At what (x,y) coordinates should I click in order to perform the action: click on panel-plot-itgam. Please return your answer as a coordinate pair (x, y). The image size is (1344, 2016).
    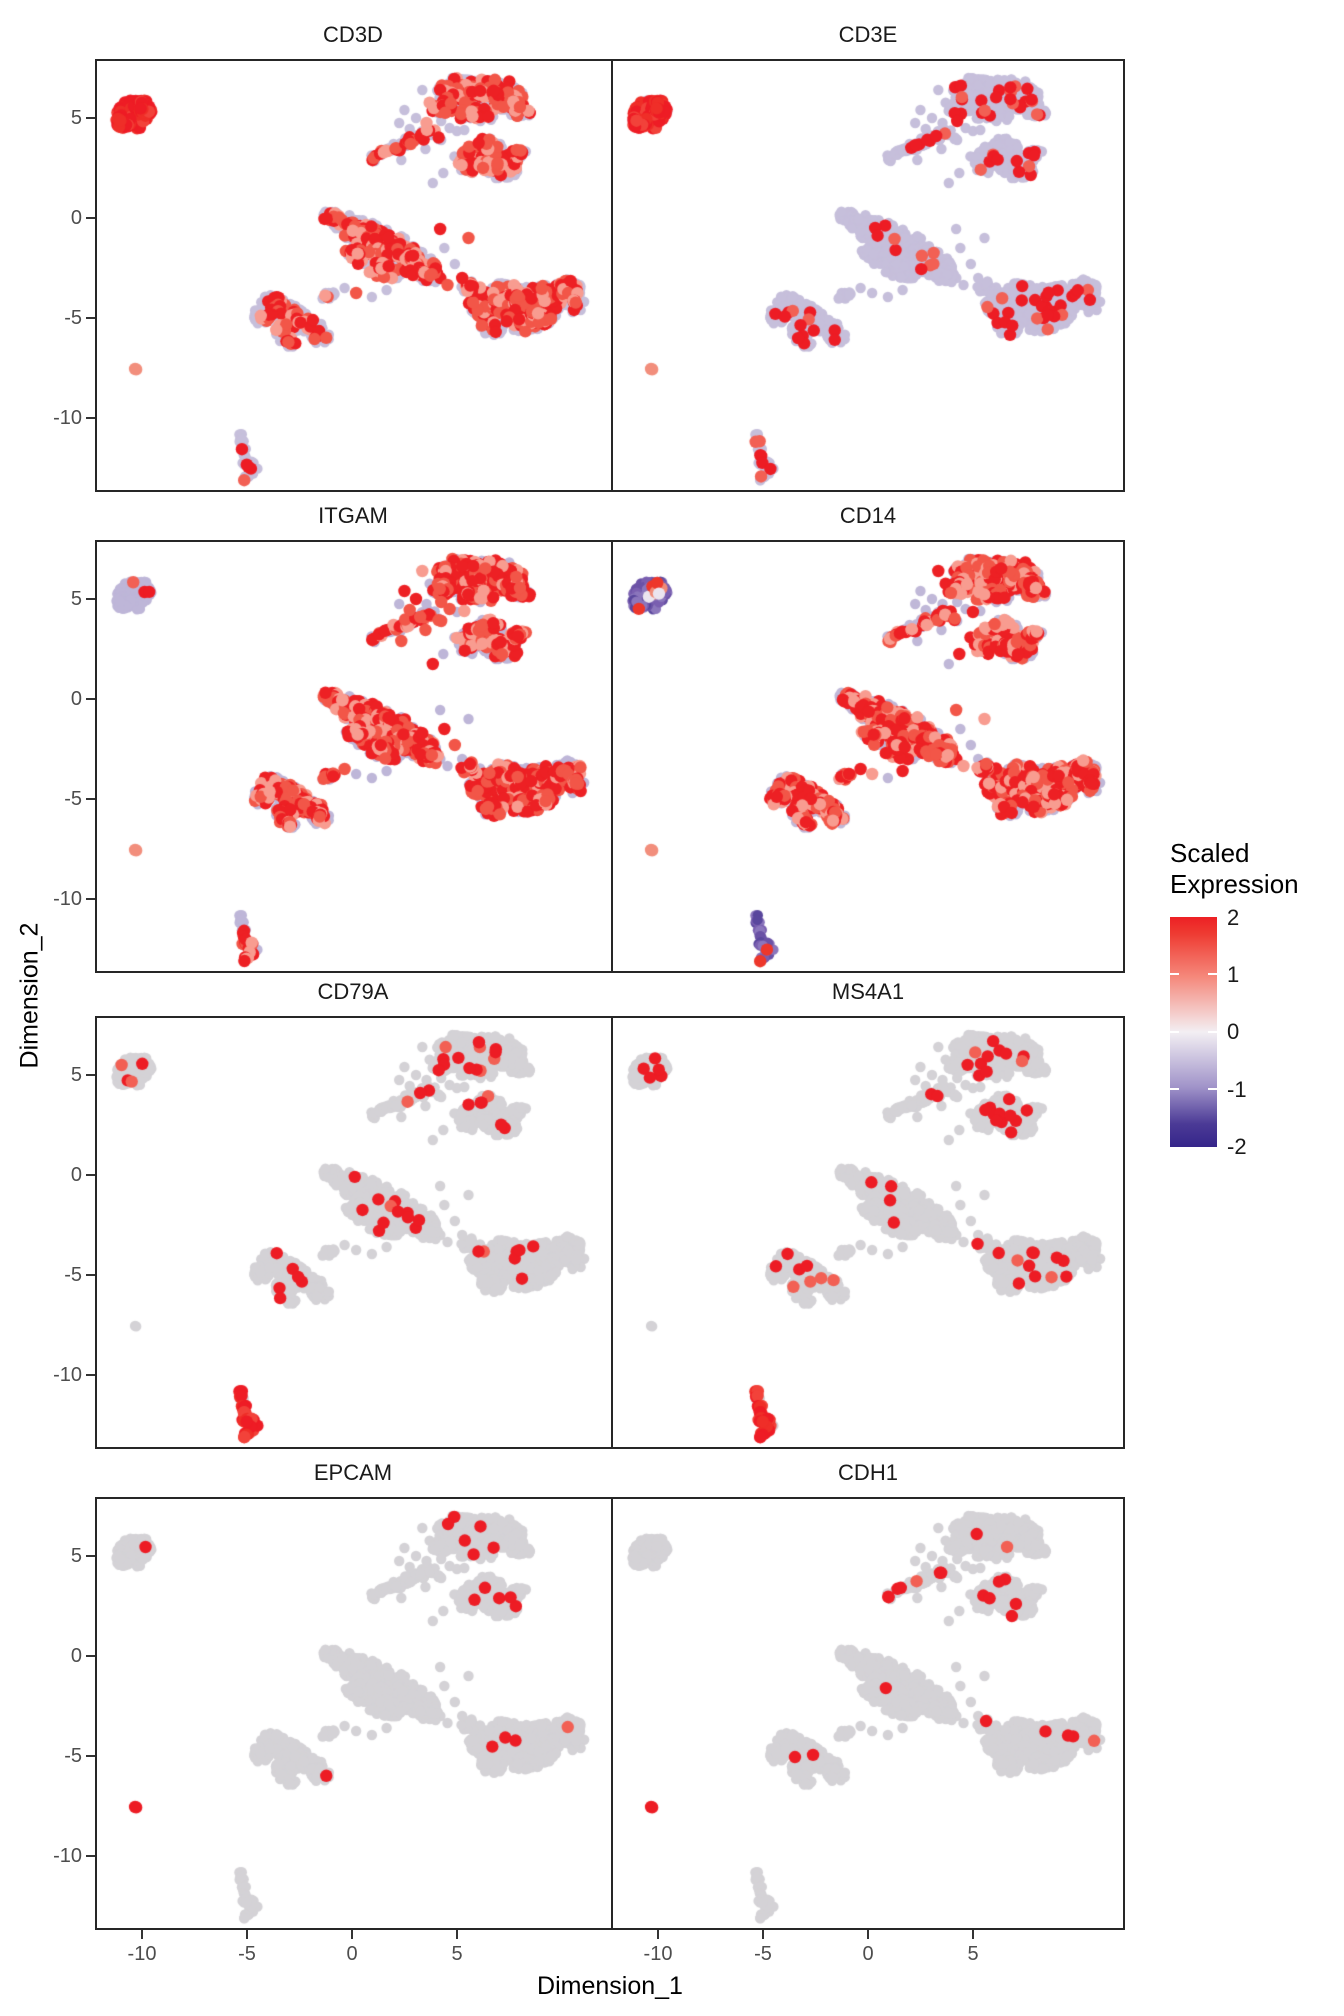
    Looking at the image, I should click on (354, 756).